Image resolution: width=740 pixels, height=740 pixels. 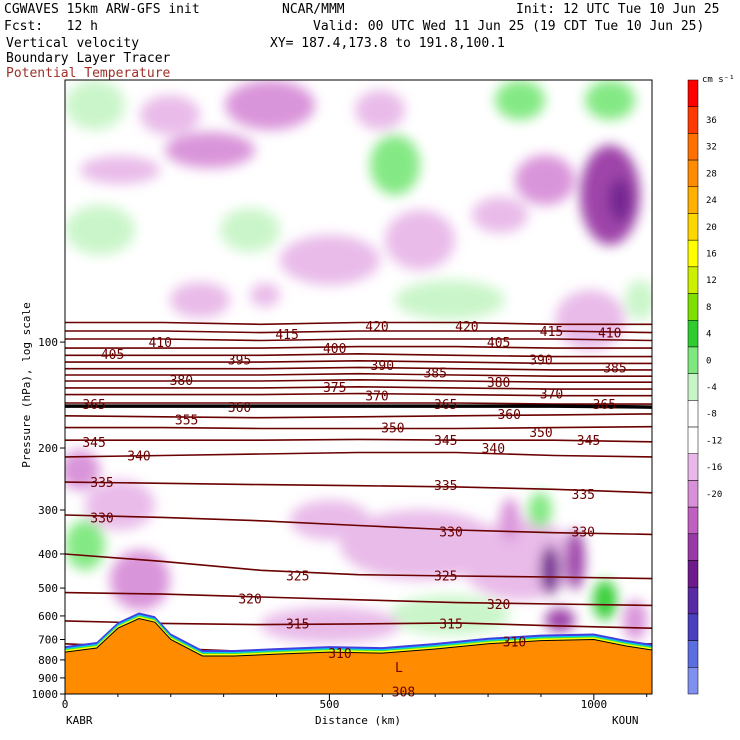 What do you see at coordinates (711, 255) in the screenshot?
I see `colorbar-tick-label: 16` at bounding box center [711, 255].